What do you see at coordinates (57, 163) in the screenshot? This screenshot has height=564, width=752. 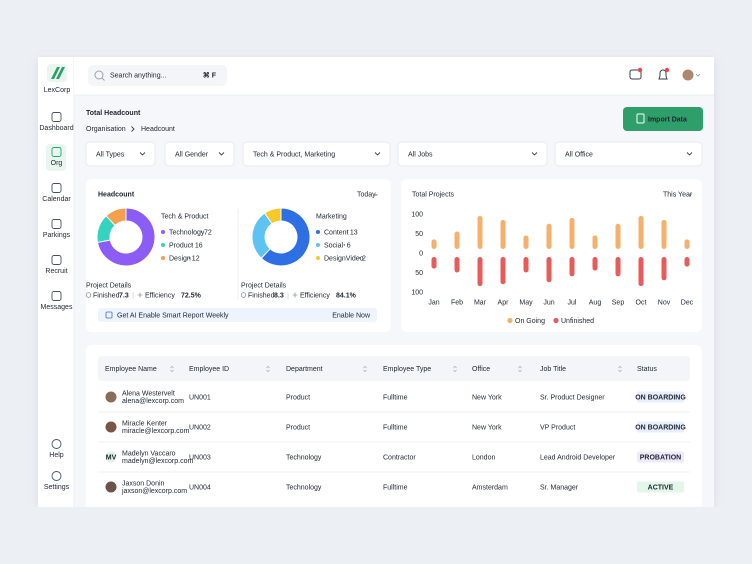 I see `nav-label: Org` at bounding box center [57, 163].